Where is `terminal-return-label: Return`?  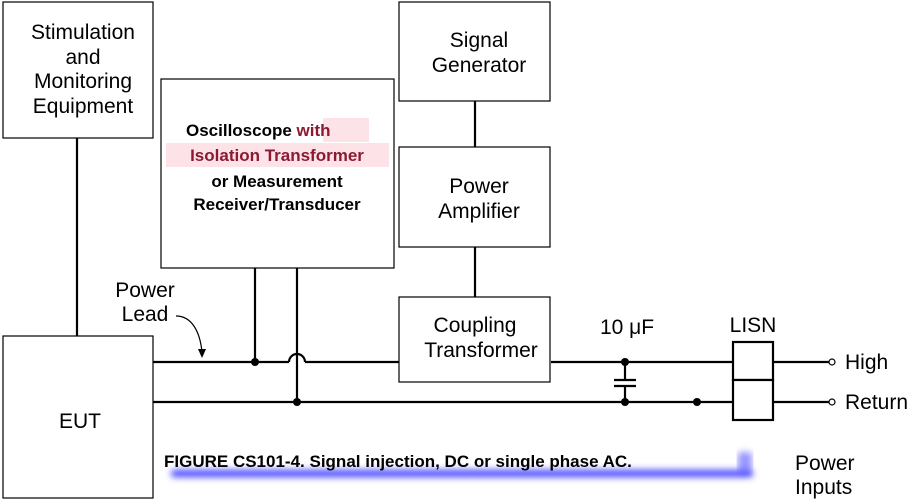
terminal-return-label: Return is located at coordinates (876, 402).